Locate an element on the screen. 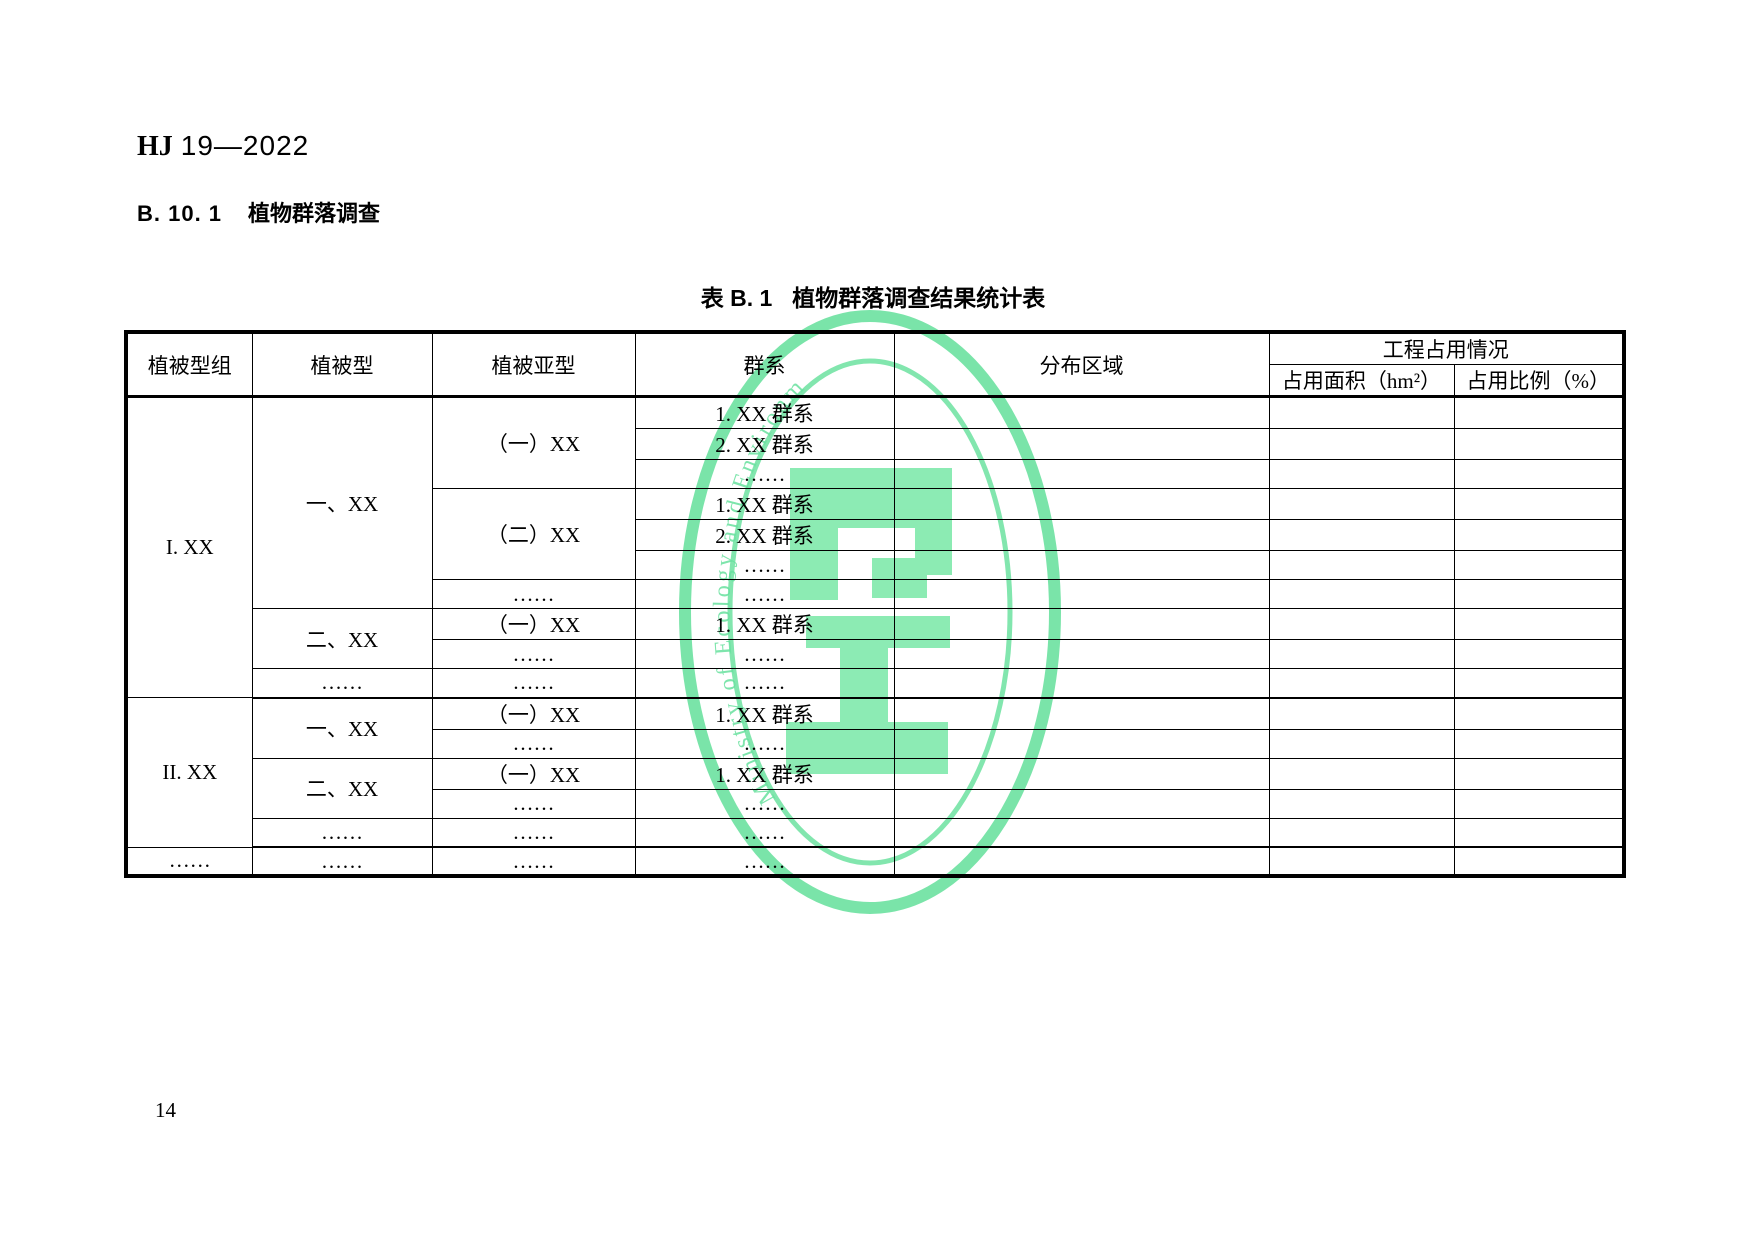 The width and height of the screenshot is (1755, 1241). table-cell: 2. XX 群系 is located at coordinates (764, 444).